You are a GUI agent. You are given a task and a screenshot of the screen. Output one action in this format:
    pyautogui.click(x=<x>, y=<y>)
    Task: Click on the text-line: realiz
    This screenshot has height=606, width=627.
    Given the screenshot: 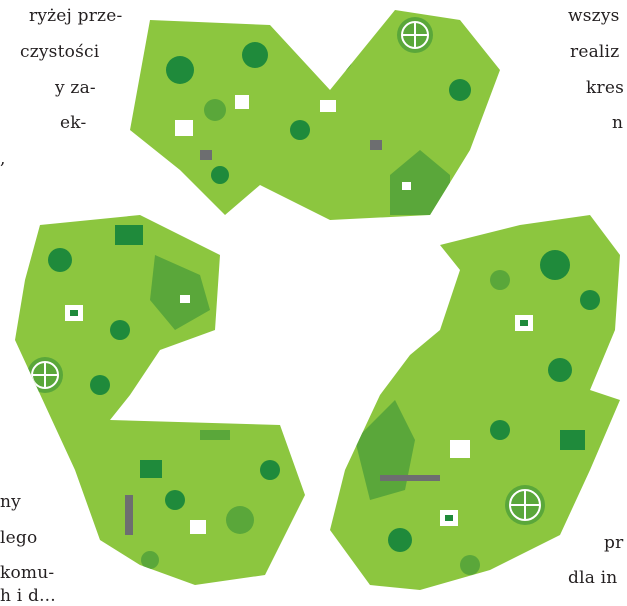 What is the action you would take?
    pyautogui.click(x=595, y=52)
    